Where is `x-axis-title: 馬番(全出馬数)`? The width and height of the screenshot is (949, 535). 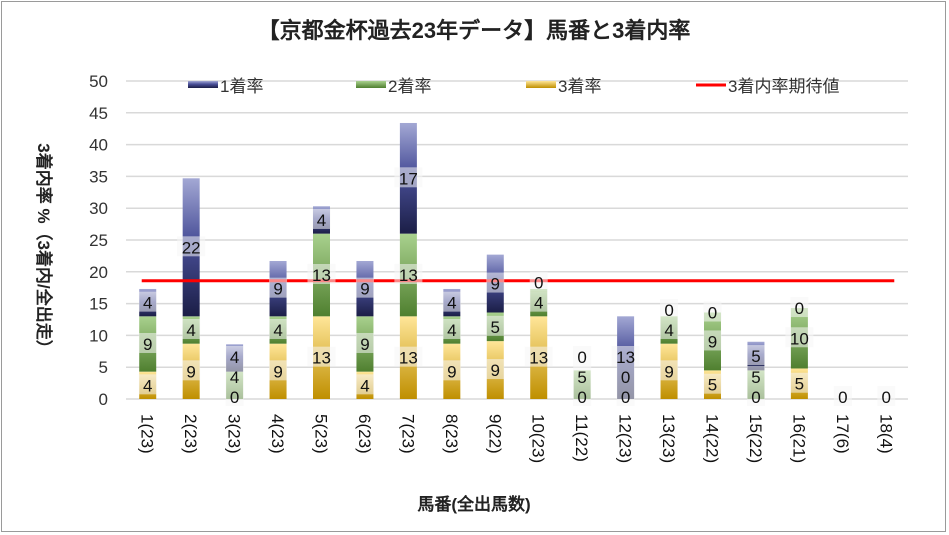 x-axis-title: 馬番(全出馬数) is located at coordinates (473, 504).